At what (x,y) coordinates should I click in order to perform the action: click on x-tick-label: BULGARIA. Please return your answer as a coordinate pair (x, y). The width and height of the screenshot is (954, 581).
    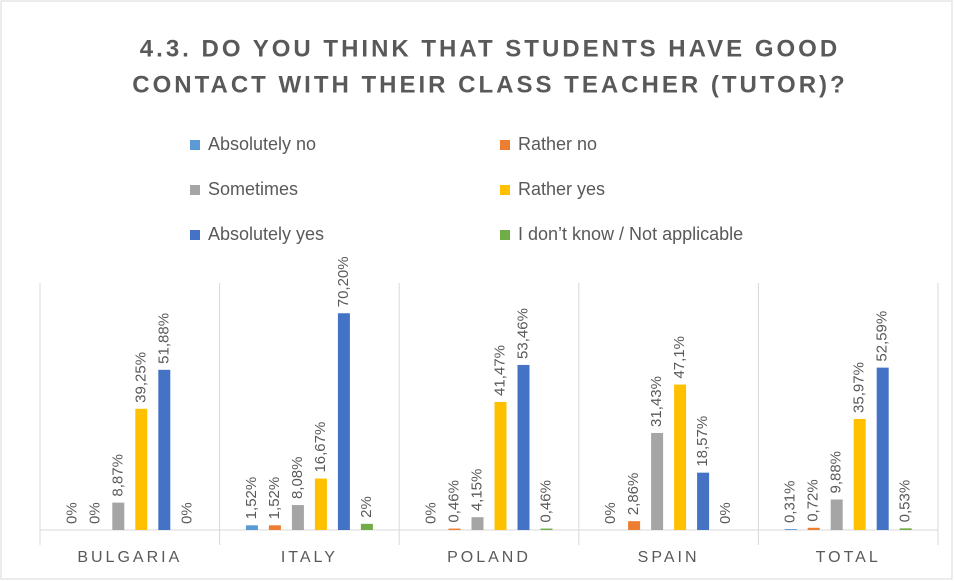
    Looking at the image, I should click on (129, 557).